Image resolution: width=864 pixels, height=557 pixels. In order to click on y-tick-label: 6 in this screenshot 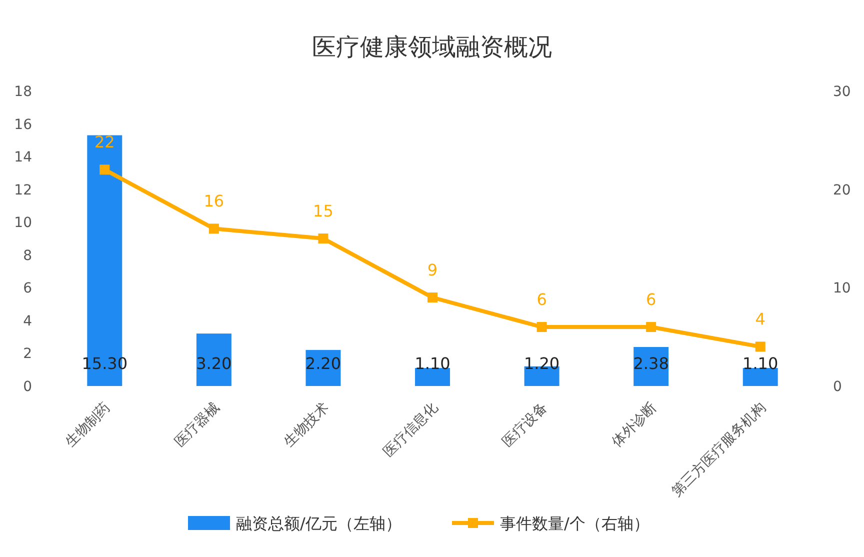, I will do `click(27, 288)`.